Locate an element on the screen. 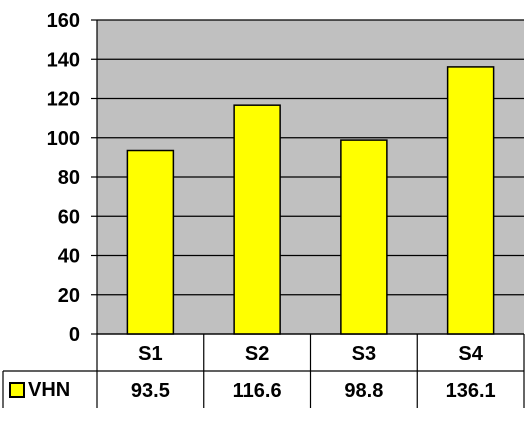 Image resolution: width=525 pixels, height=421 pixels. y-tick-label: 100 is located at coordinates (63, 139).